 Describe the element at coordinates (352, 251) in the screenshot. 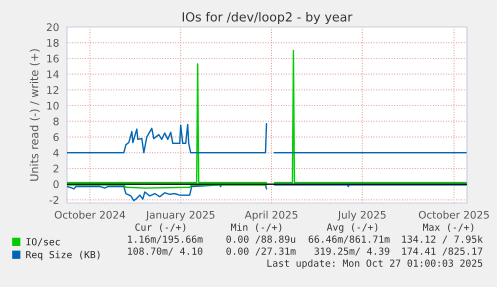

I see `text: 319.25m/ 4.39` at that location.